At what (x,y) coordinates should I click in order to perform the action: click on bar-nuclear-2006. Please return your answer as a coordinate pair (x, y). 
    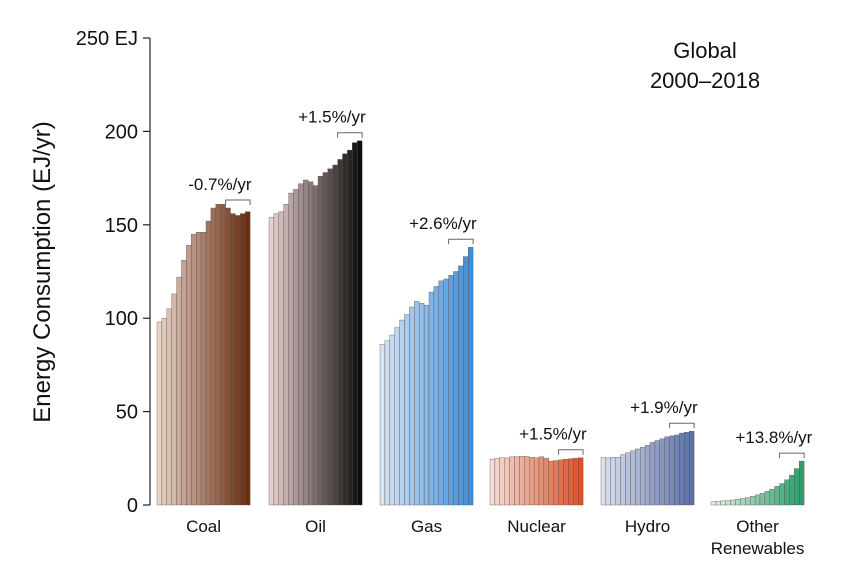
    Looking at the image, I should click on (522, 481).